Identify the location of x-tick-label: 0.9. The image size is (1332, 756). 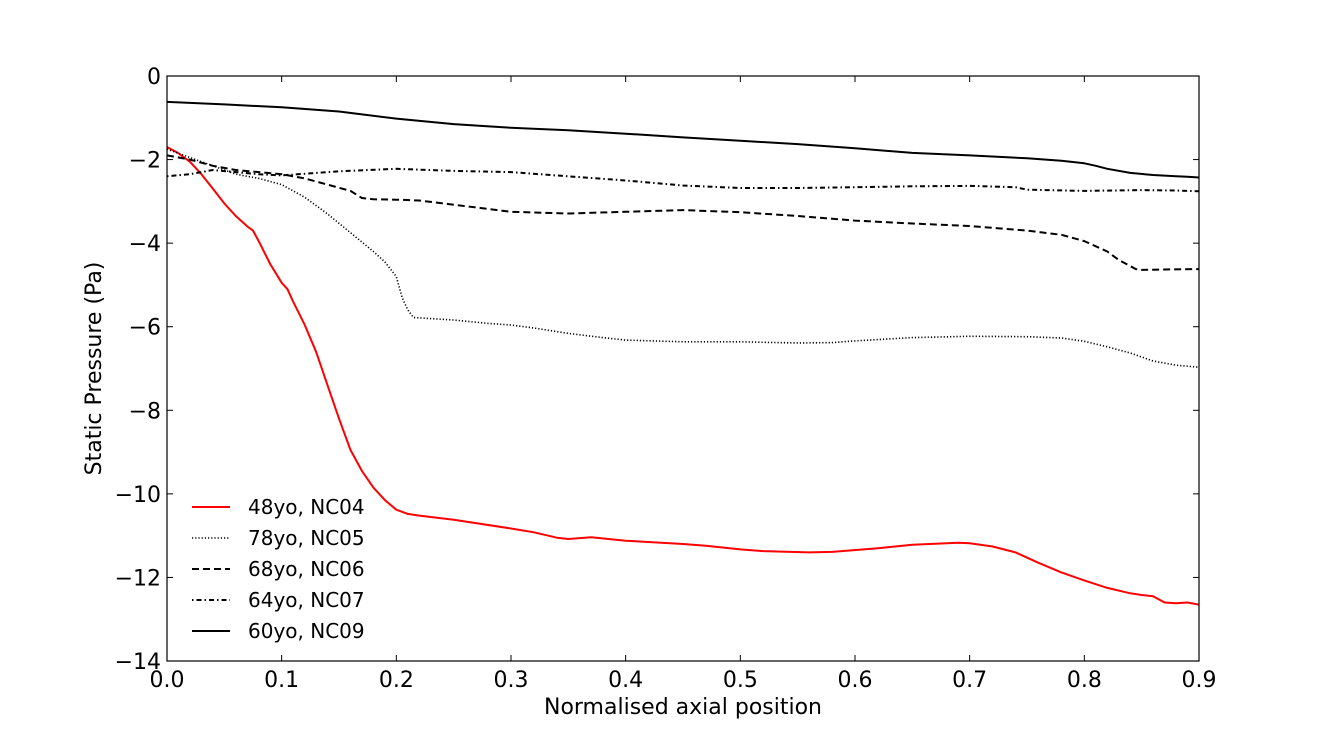
(1199, 680).